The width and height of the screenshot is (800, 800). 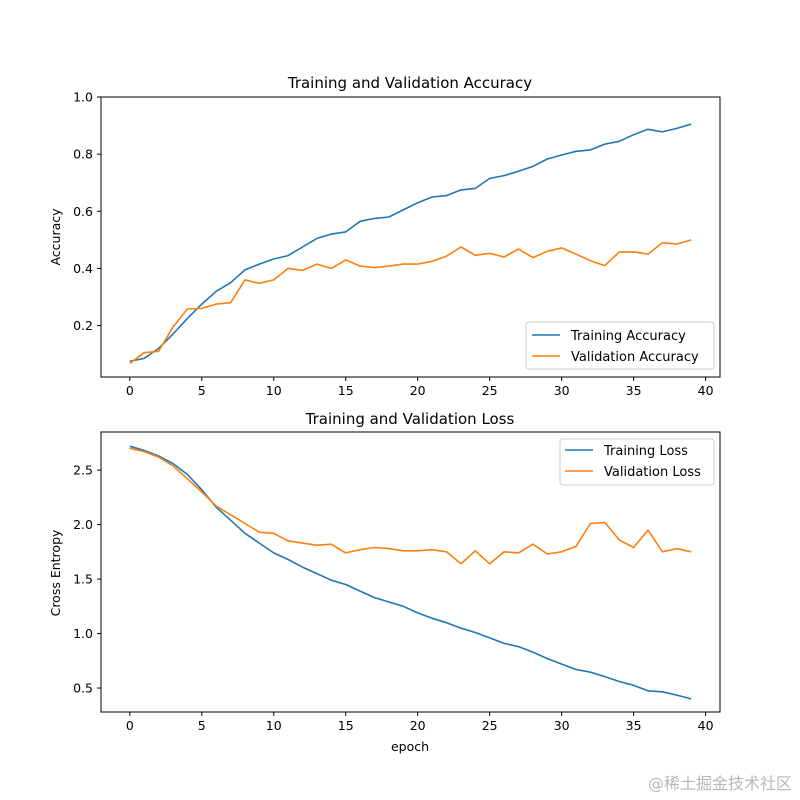 What do you see at coordinates (83, 579) in the screenshot?
I see `loss-y-tick-label: 1.5` at bounding box center [83, 579].